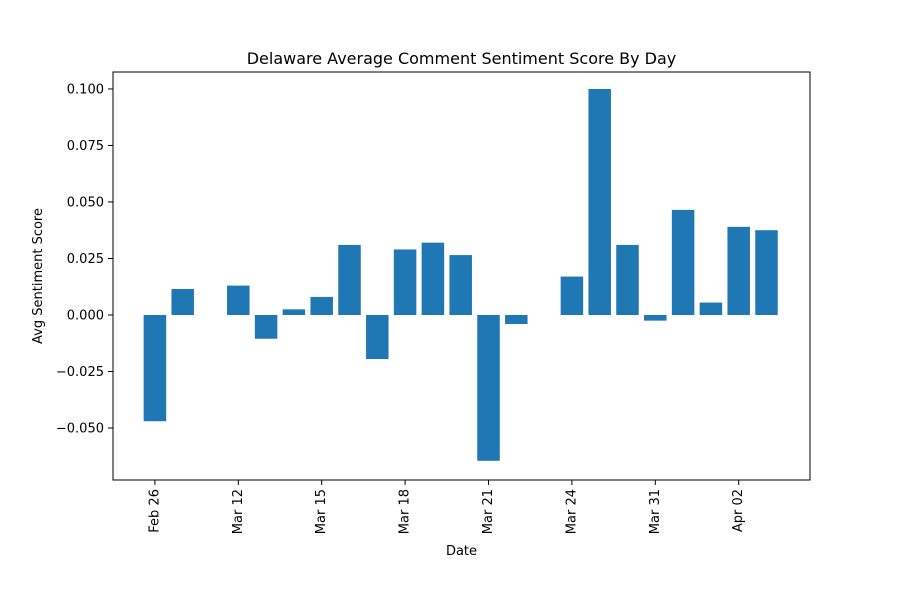 This screenshot has width=900, height=600. I want to click on x-tick-label: Mar 18, so click(405, 511).